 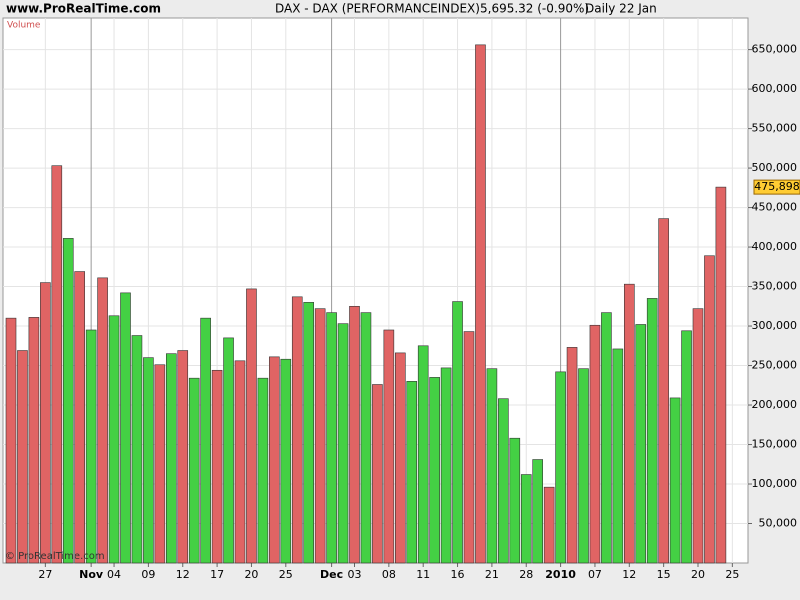 I want to click on x-tick-label: 15, so click(x=664, y=574).